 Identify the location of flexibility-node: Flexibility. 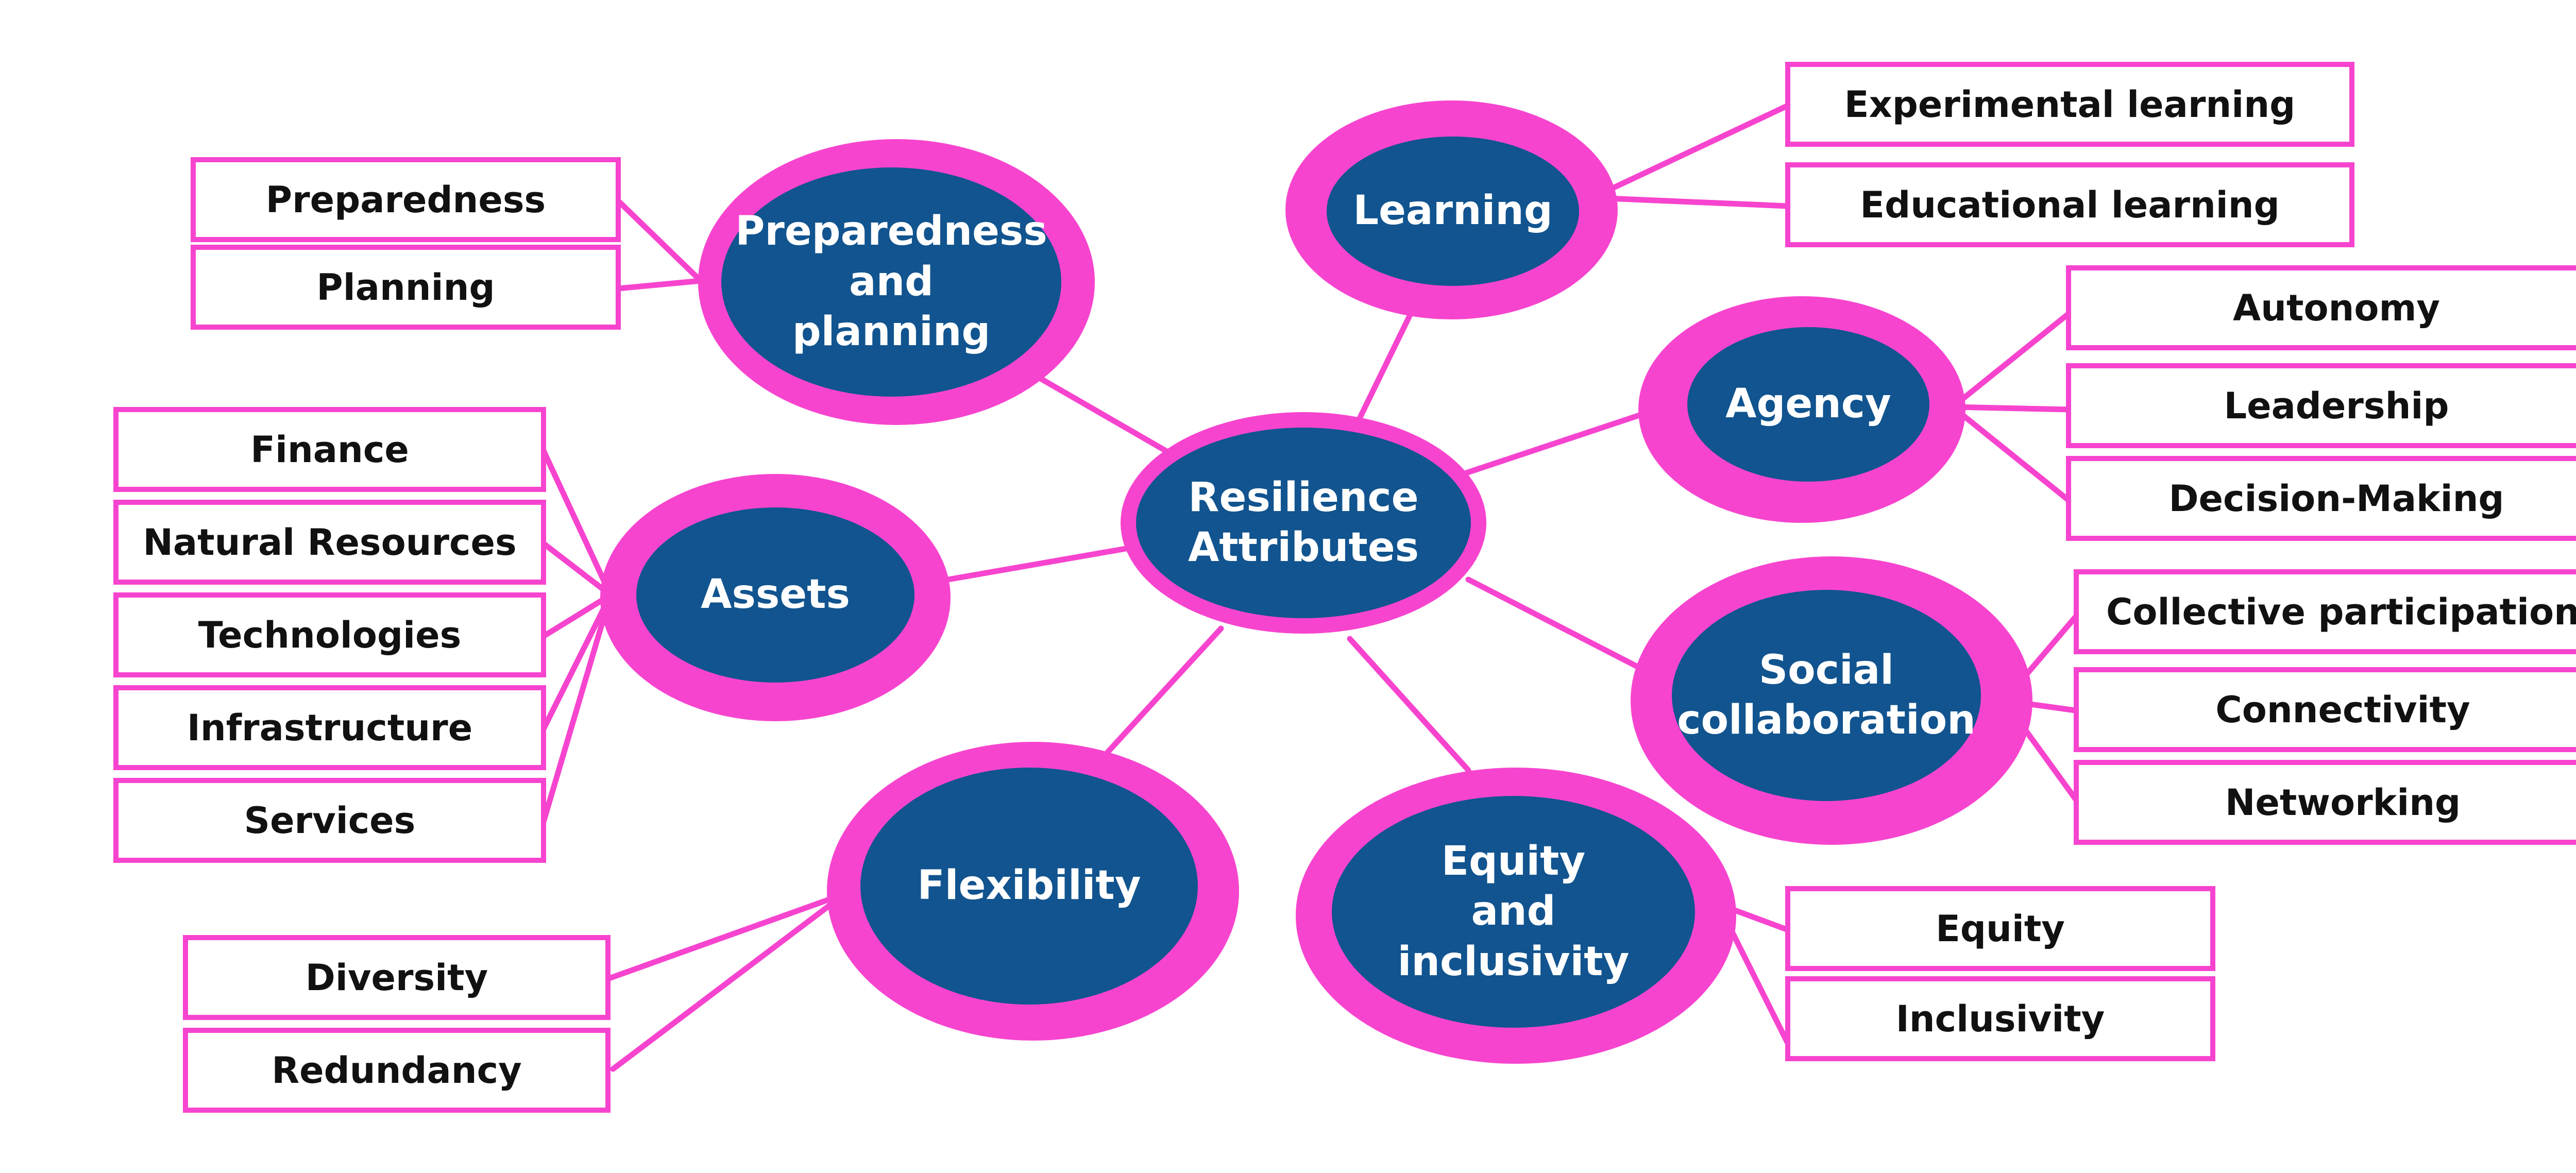
(1033, 891).